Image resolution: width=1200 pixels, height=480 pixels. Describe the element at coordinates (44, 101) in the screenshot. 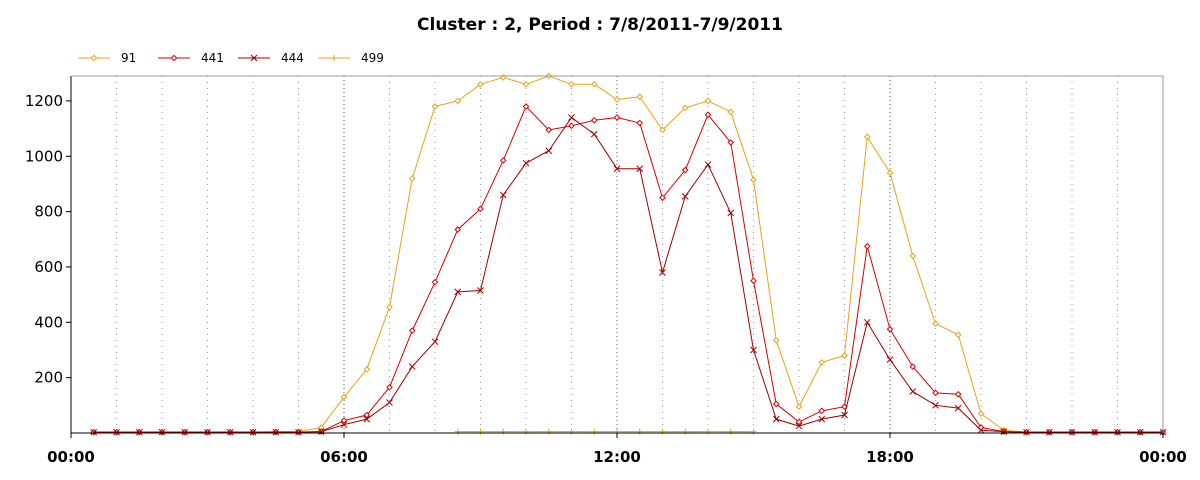

I see `y-tick-label: 1200` at that location.